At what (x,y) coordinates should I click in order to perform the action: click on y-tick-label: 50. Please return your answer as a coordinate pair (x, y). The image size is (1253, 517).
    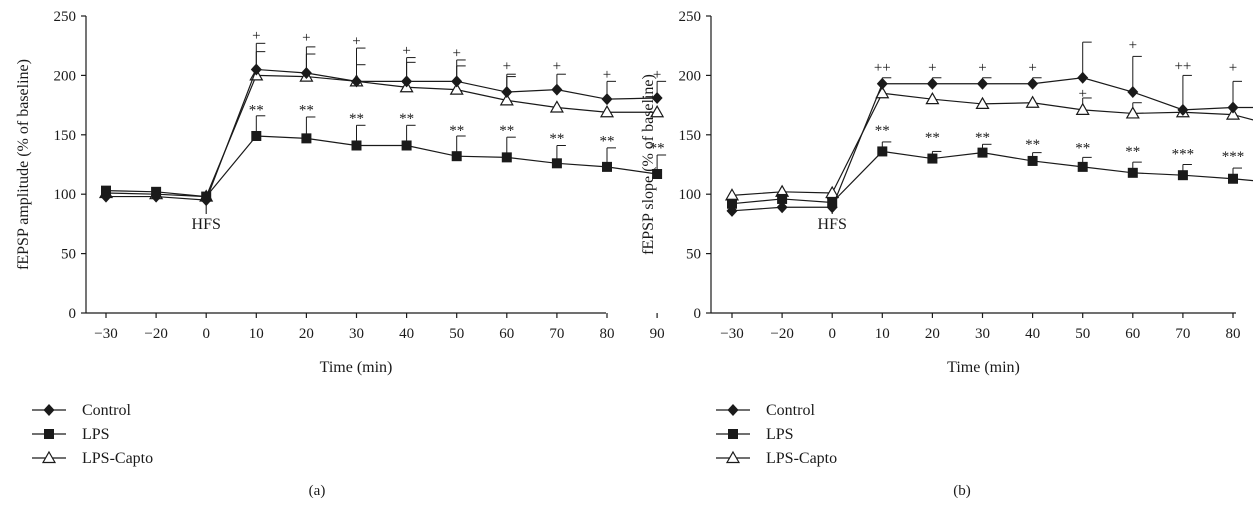
    Looking at the image, I should click on (68, 255).